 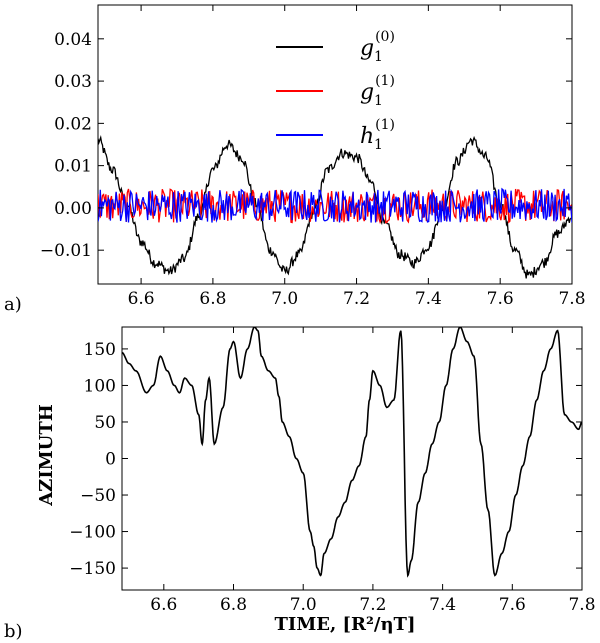 What do you see at coordinates (73, 40) in the screenshot?
I see `y-tick-label: 0.04` at bounding box center [73, 40].